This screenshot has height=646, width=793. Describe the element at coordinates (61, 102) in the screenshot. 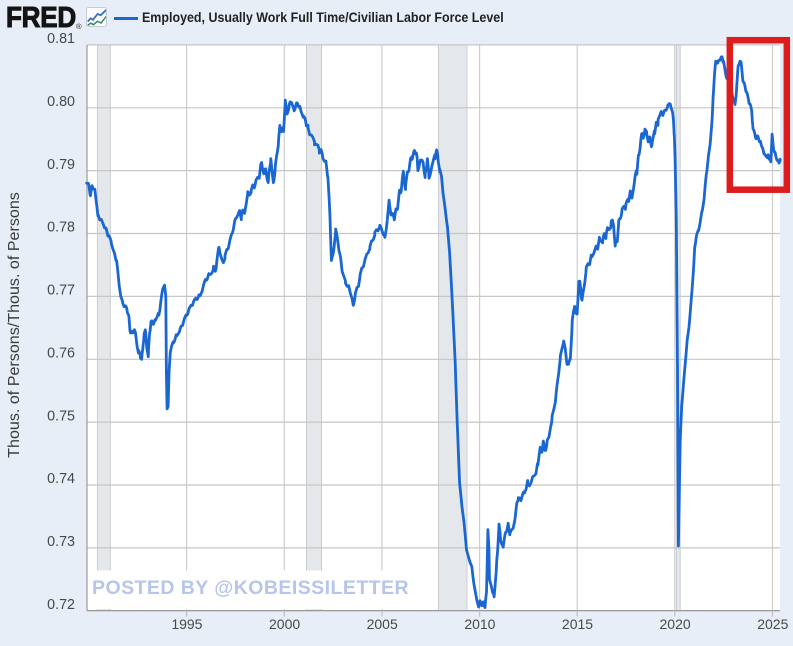

I see `svg-text: 0.80` at that location.